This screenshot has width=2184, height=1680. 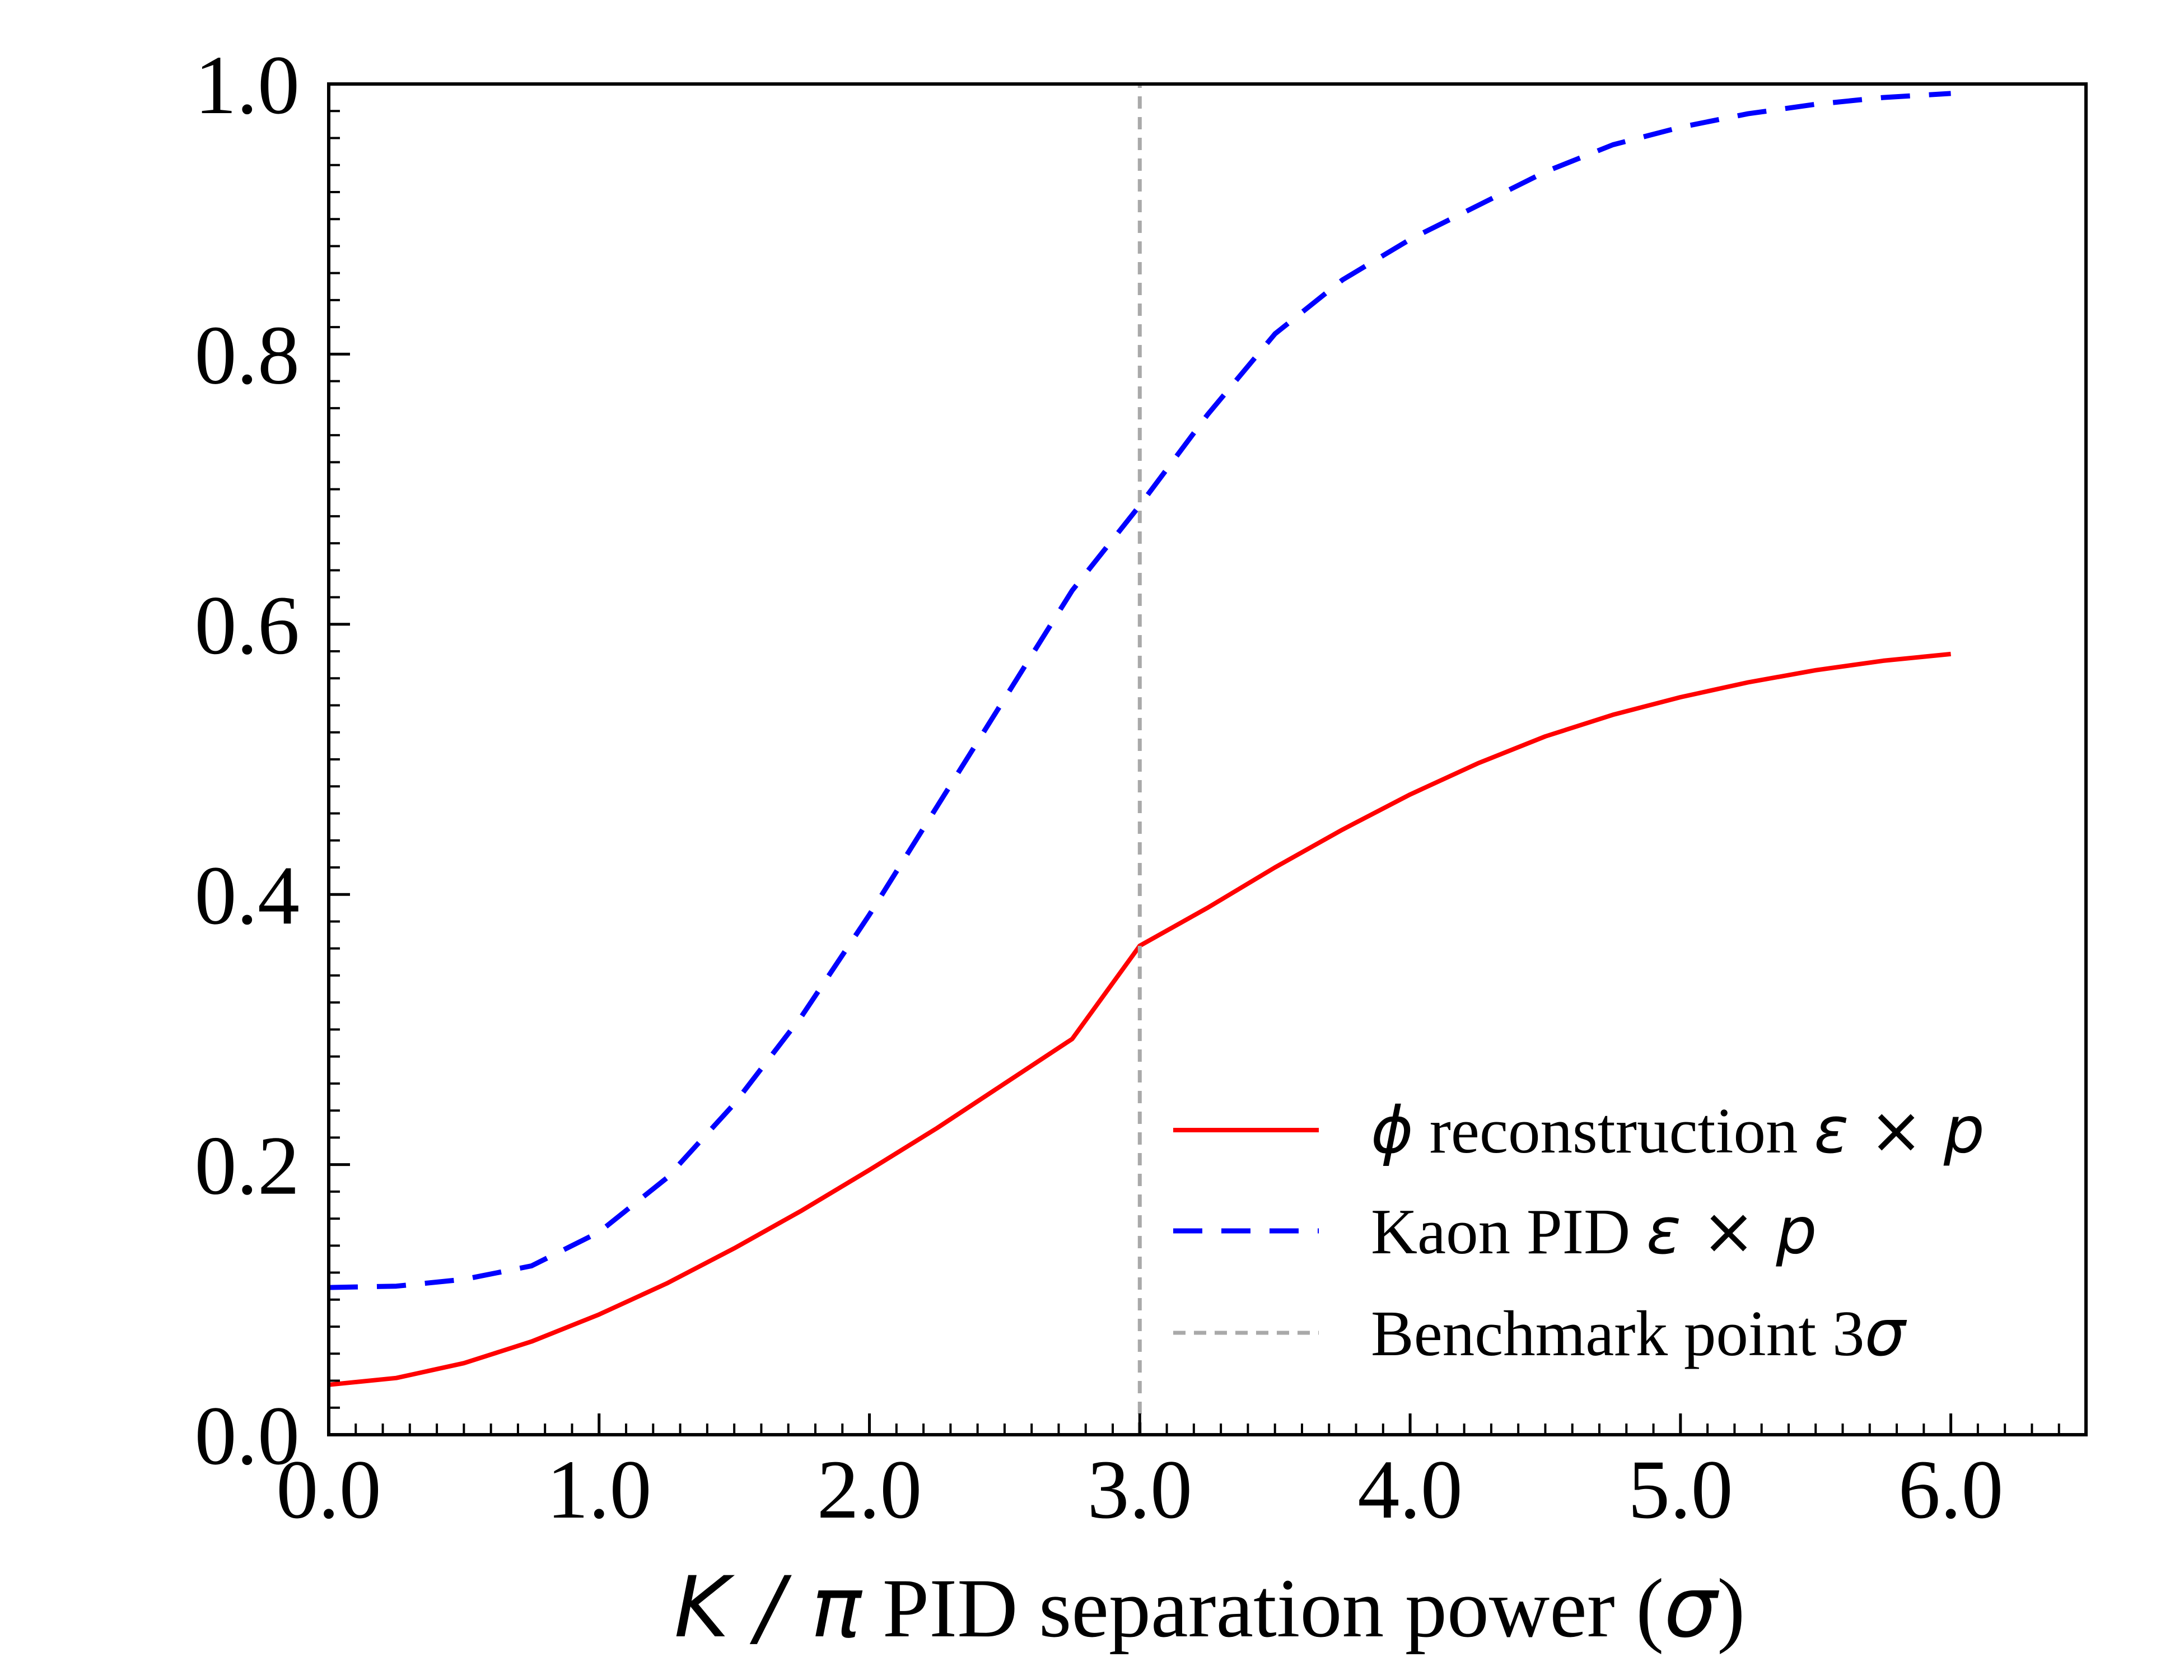 What do you see at coordinates (248, 1165) in the screenshot?
I see `y-tick-label: 0.2` at bounding box center [248, 1165].